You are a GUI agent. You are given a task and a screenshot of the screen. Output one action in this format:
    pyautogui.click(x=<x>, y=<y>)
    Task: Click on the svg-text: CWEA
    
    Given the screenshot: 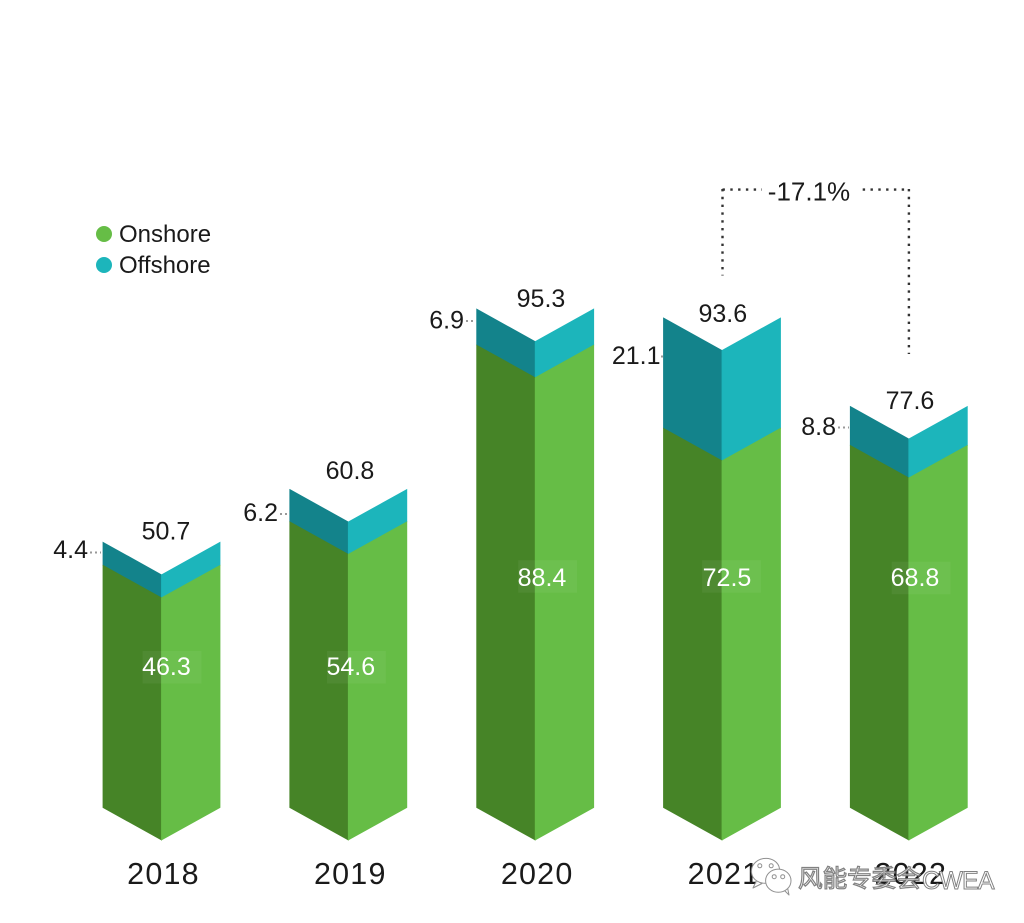 What is the action you would take?
    pyautogui.click(x=958, y=881)
    